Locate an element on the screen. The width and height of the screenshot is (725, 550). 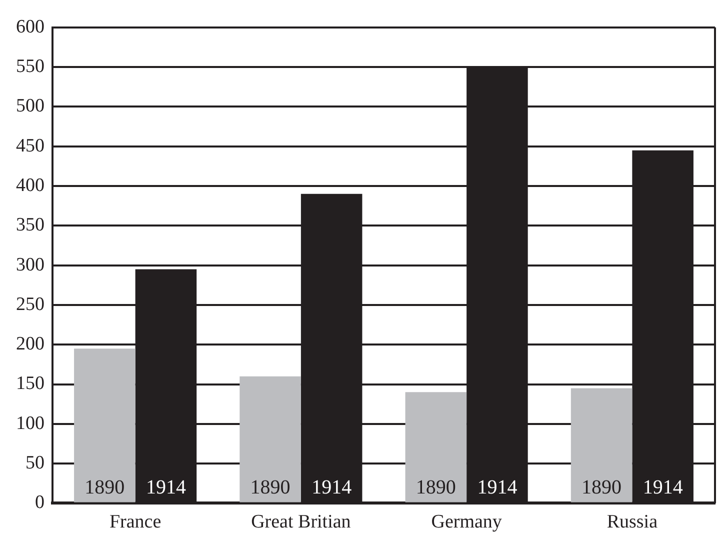
series-label: 1890 is located at coordinates (104, 487).